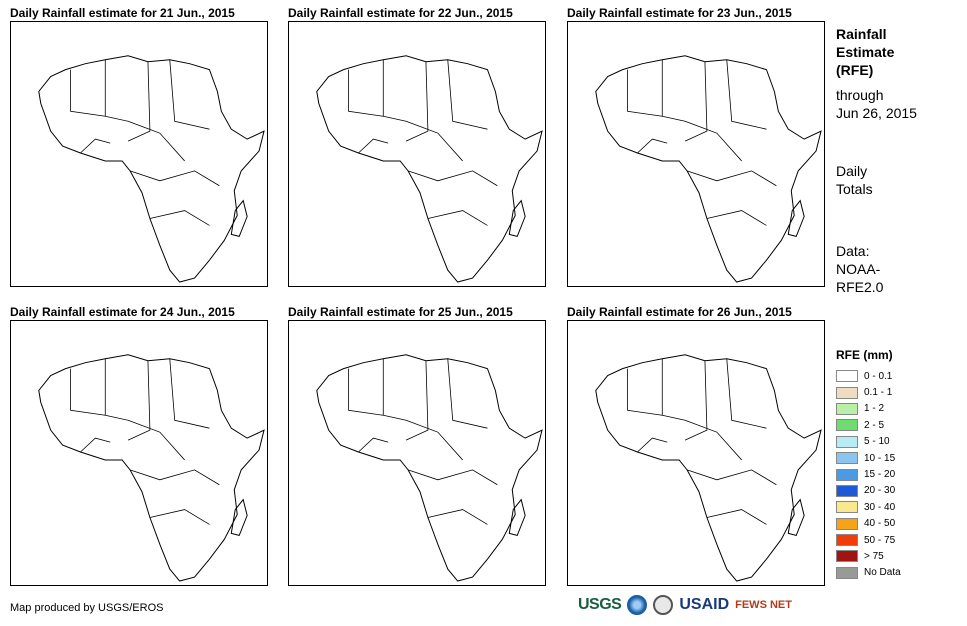  I want to click on legend-item: 1 - 2, so click(868, 409).